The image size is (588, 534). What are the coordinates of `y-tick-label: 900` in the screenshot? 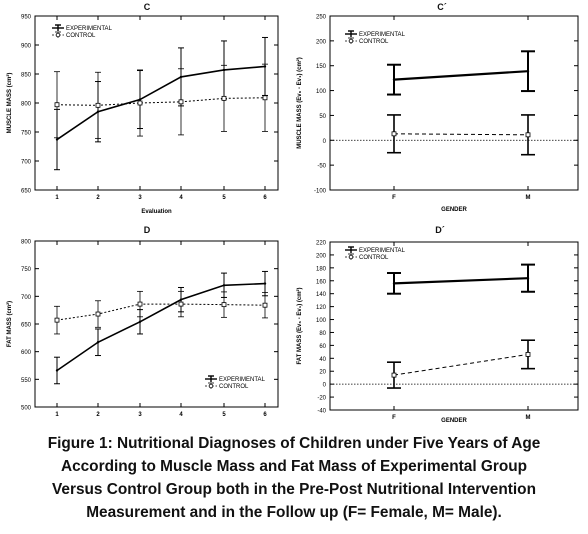 It's located at (26, 47).